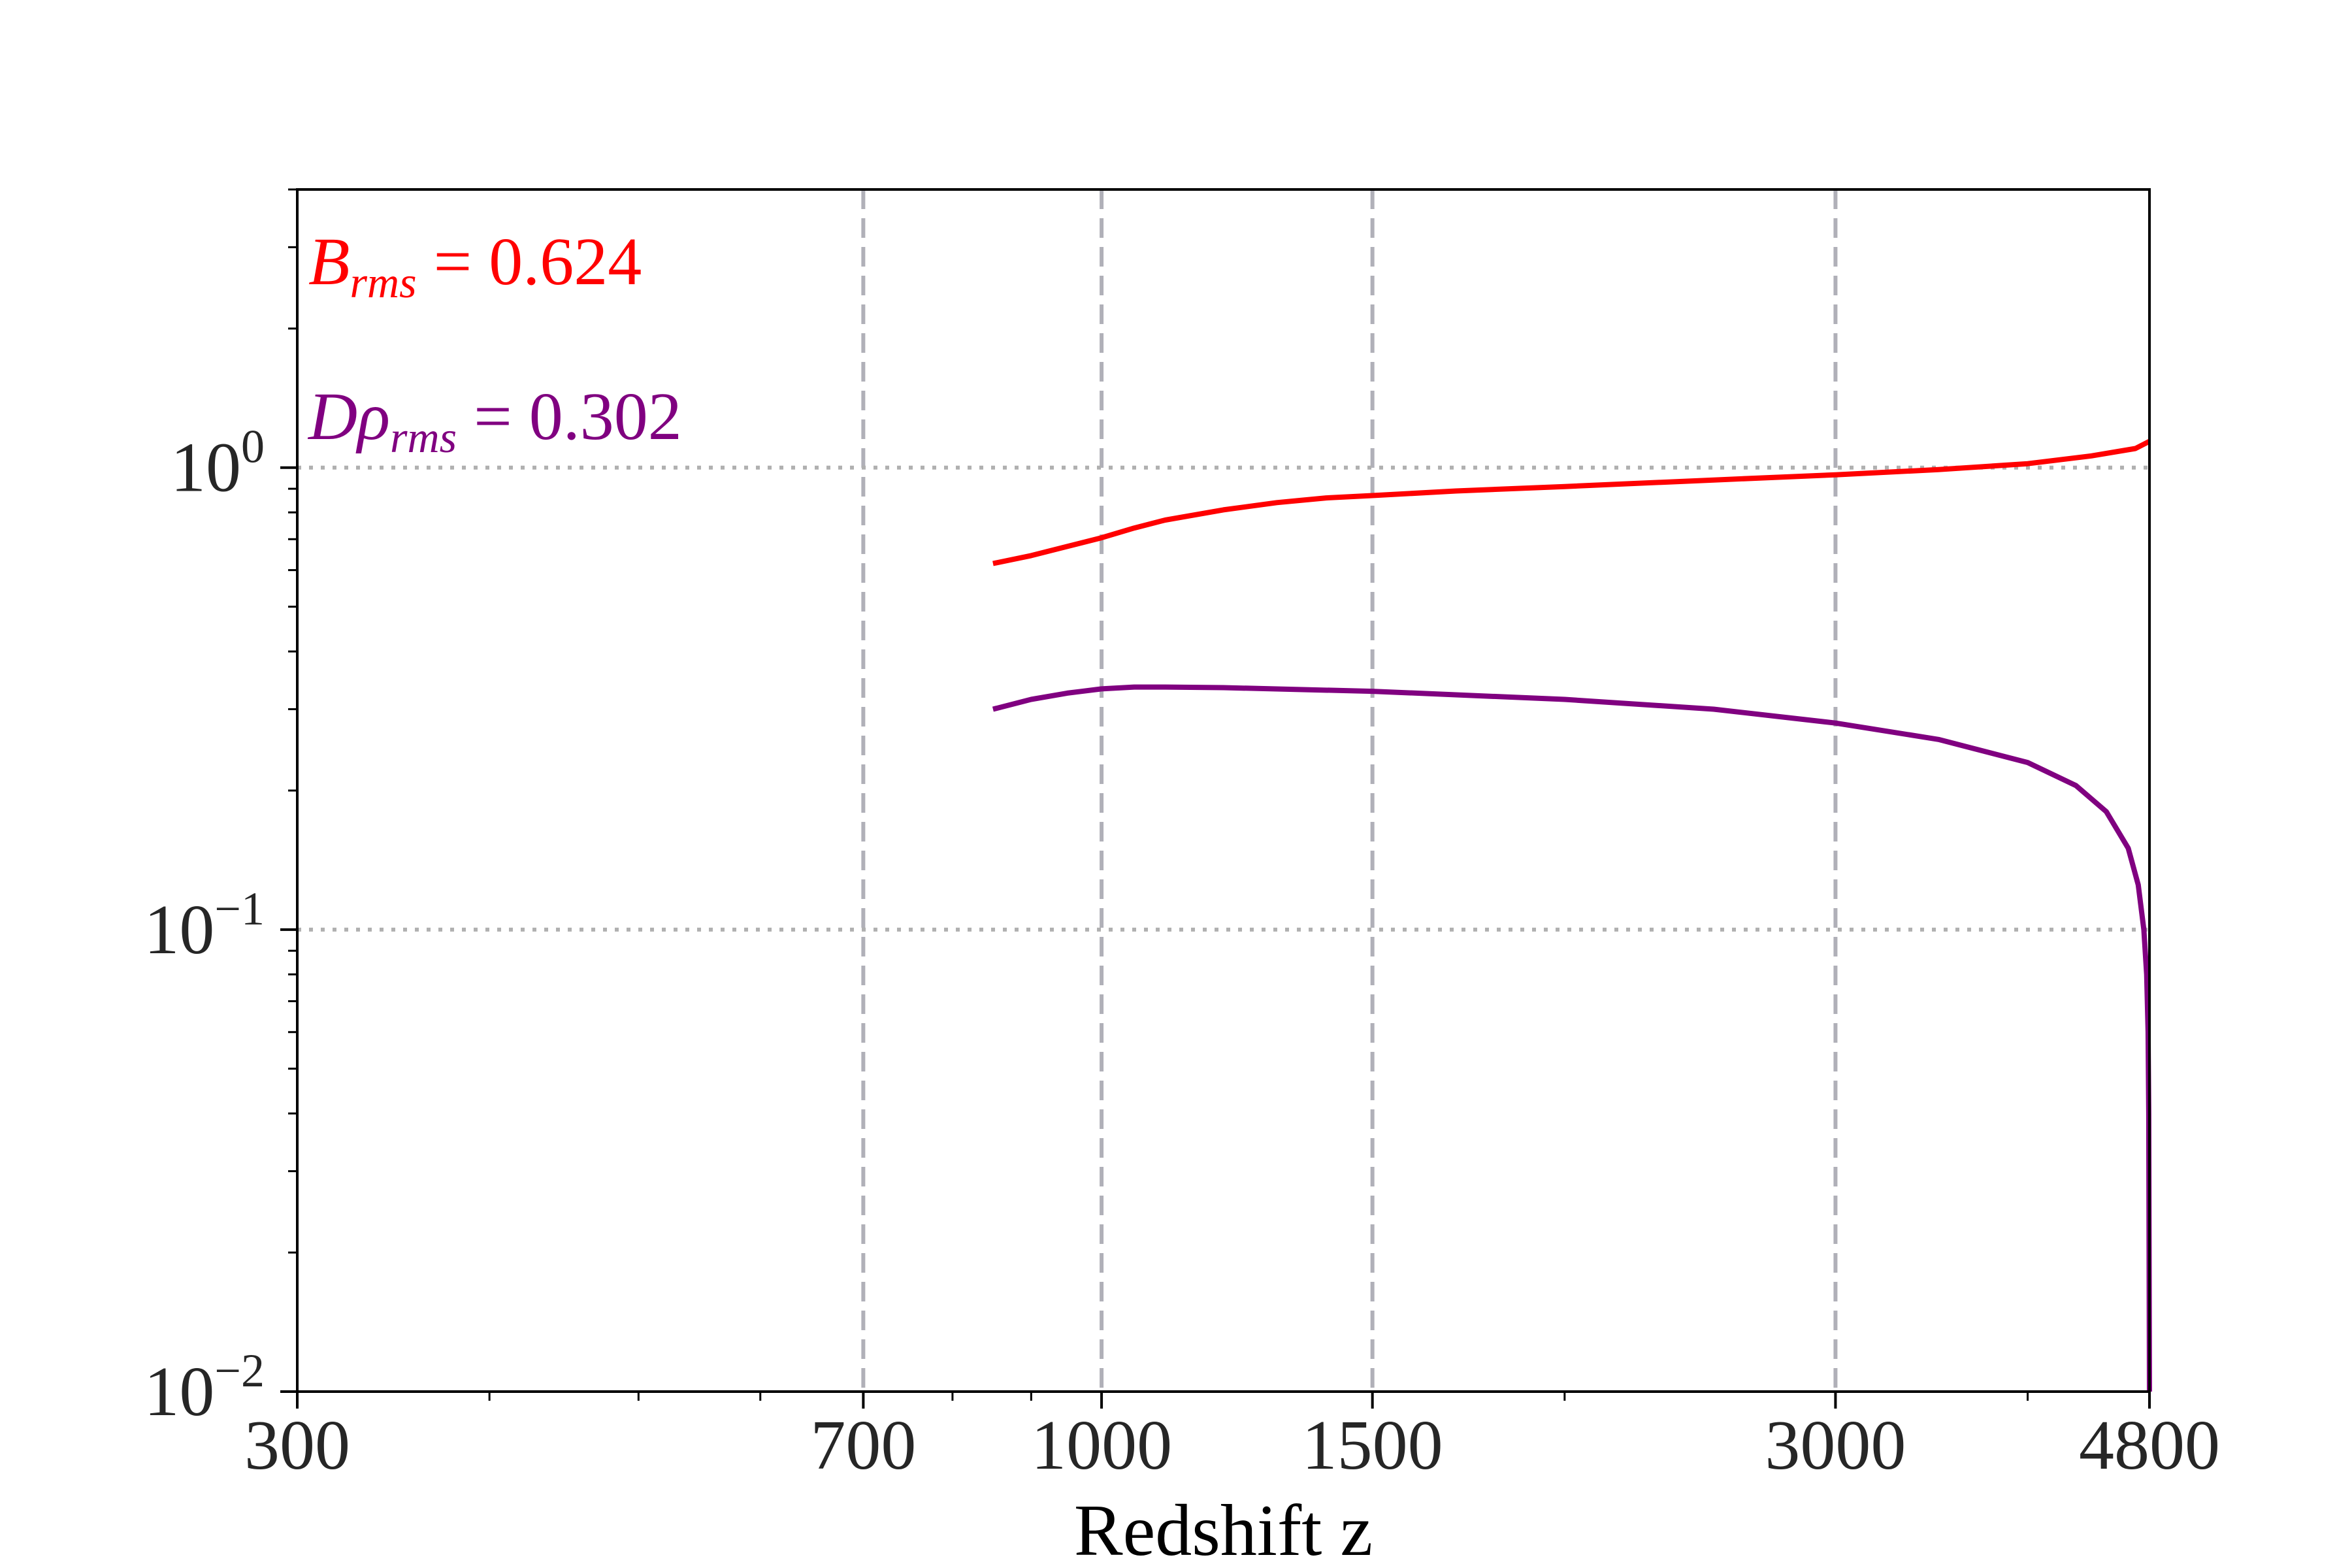  What do you see at coordinates (1571, 502) in the screenshot?
I see `series-line-b-rms` at bounding box center [1571, 502].